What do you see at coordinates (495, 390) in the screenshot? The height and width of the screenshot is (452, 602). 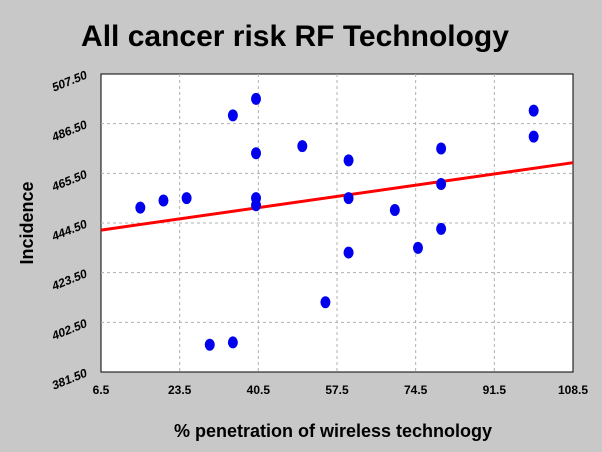 I see `x-tick-label: 91.5` at bounding box center [495, 390].